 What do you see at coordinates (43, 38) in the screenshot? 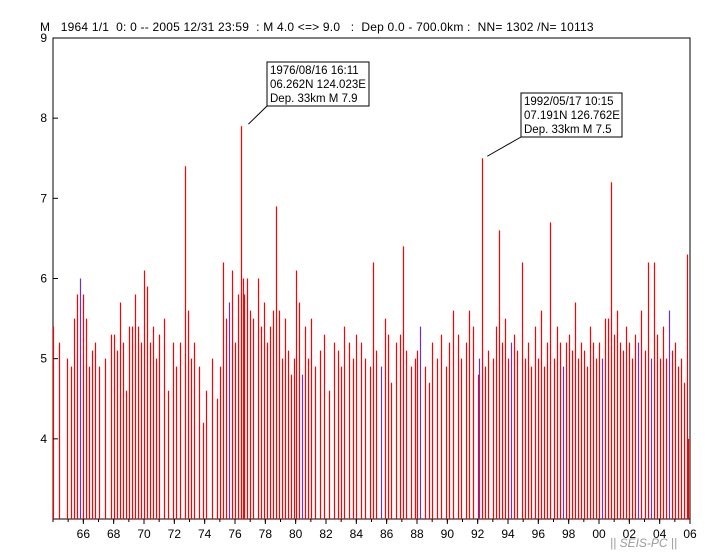
I see `y-tick-label: 9` at bounding box center [43, 38].